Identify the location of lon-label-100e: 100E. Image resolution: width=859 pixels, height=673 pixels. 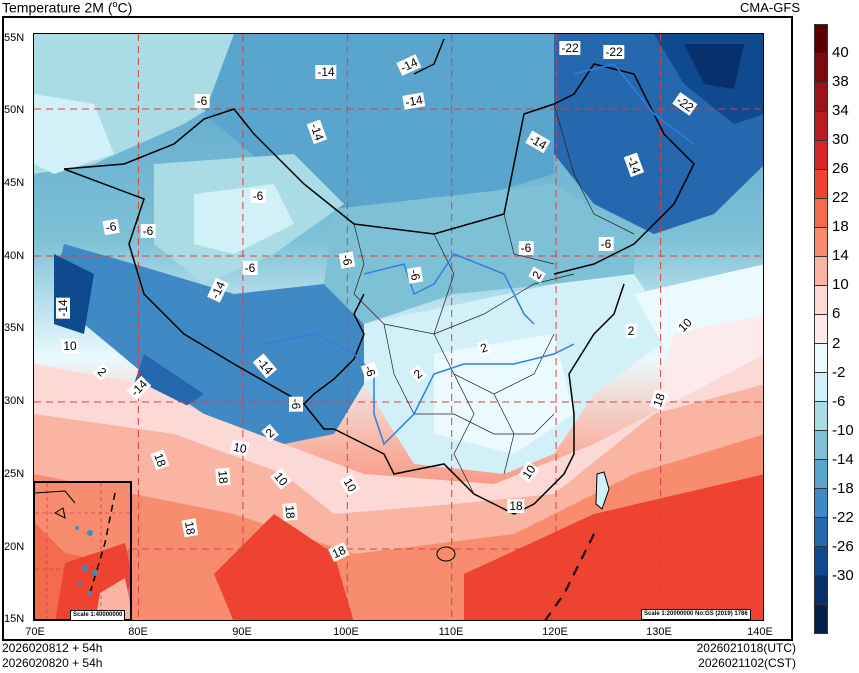
(346, 632).